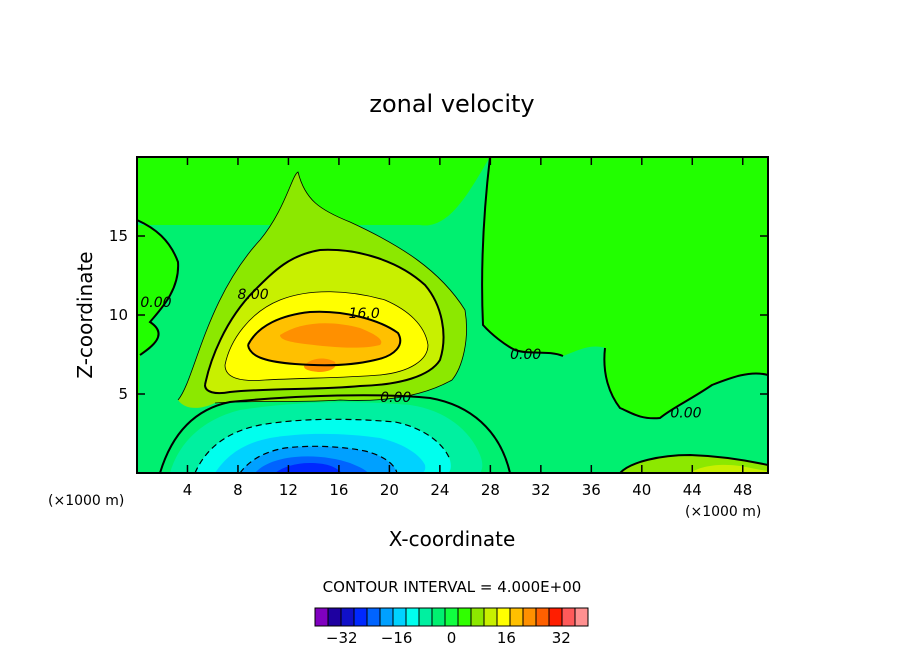  What do you see at coordinates (685, 383) in the screenshot?
I see `contour-line-zero-far-right` at bounding box center [685, 383].